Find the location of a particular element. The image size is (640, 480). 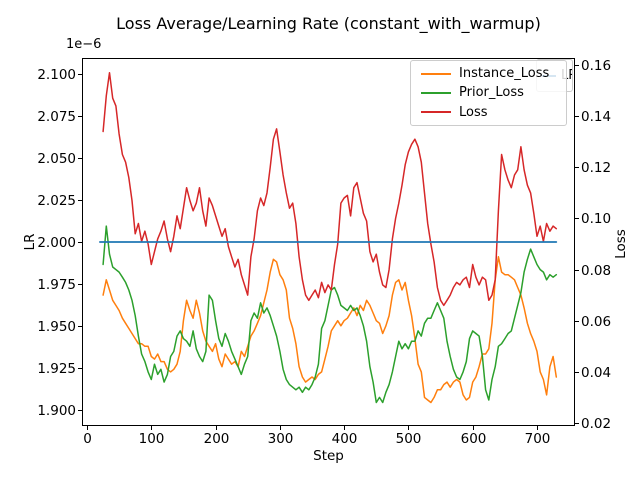

left-tick-label: 1.950 is located at coordinates (56, 327).